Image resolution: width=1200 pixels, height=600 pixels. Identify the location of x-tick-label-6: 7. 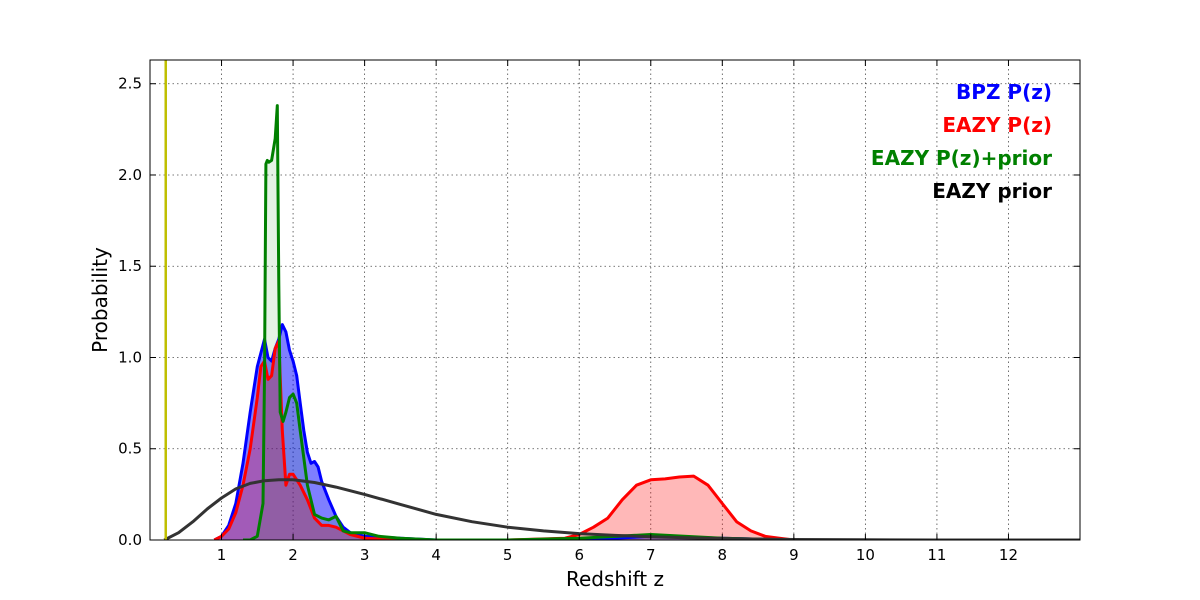
(651, 555).